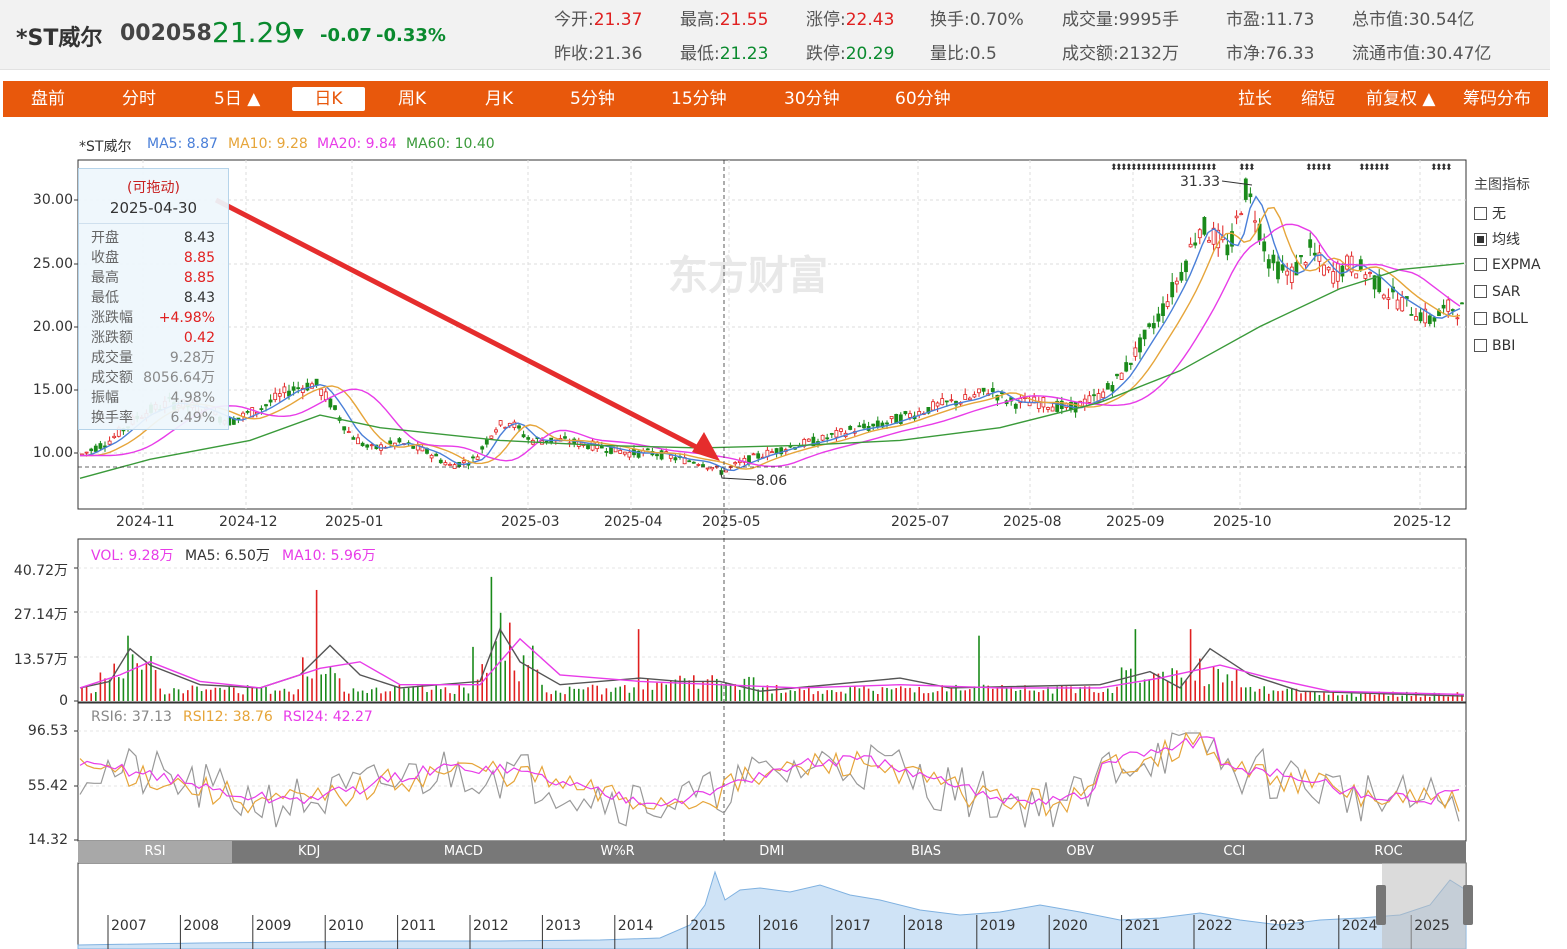  I want to click on indicator-checkbox: EXPMA, so click(1507, 265).